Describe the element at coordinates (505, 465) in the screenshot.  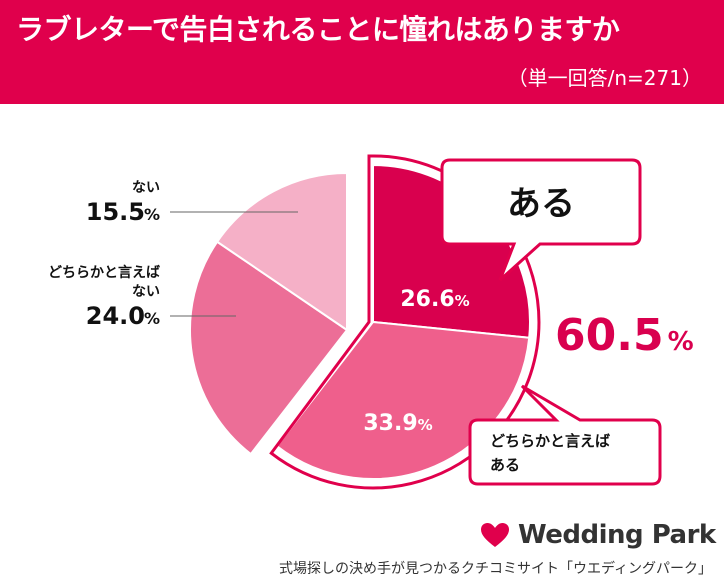
I see `callout-dochiraka-aru-line2: ある` at that location.